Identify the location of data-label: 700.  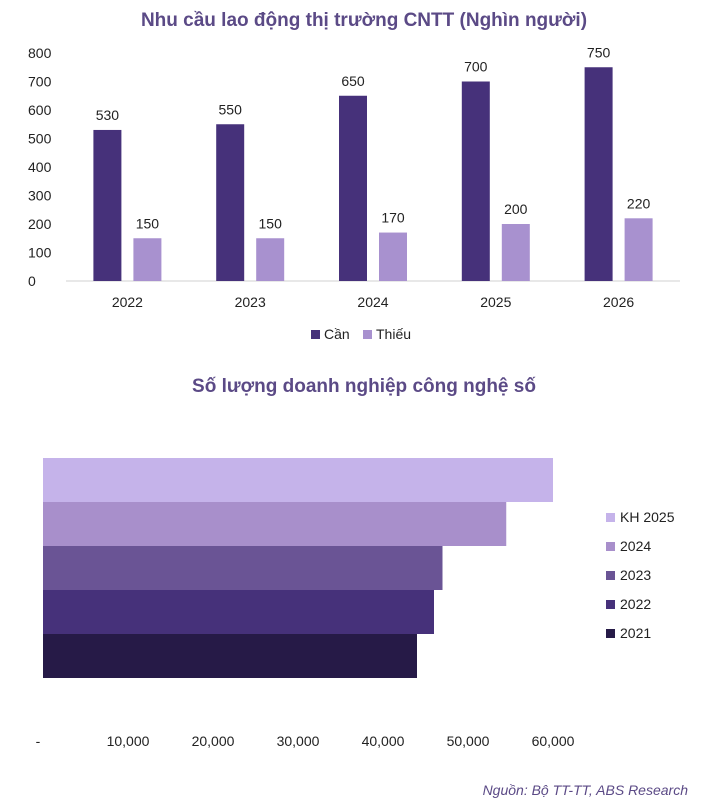
(476, 67).